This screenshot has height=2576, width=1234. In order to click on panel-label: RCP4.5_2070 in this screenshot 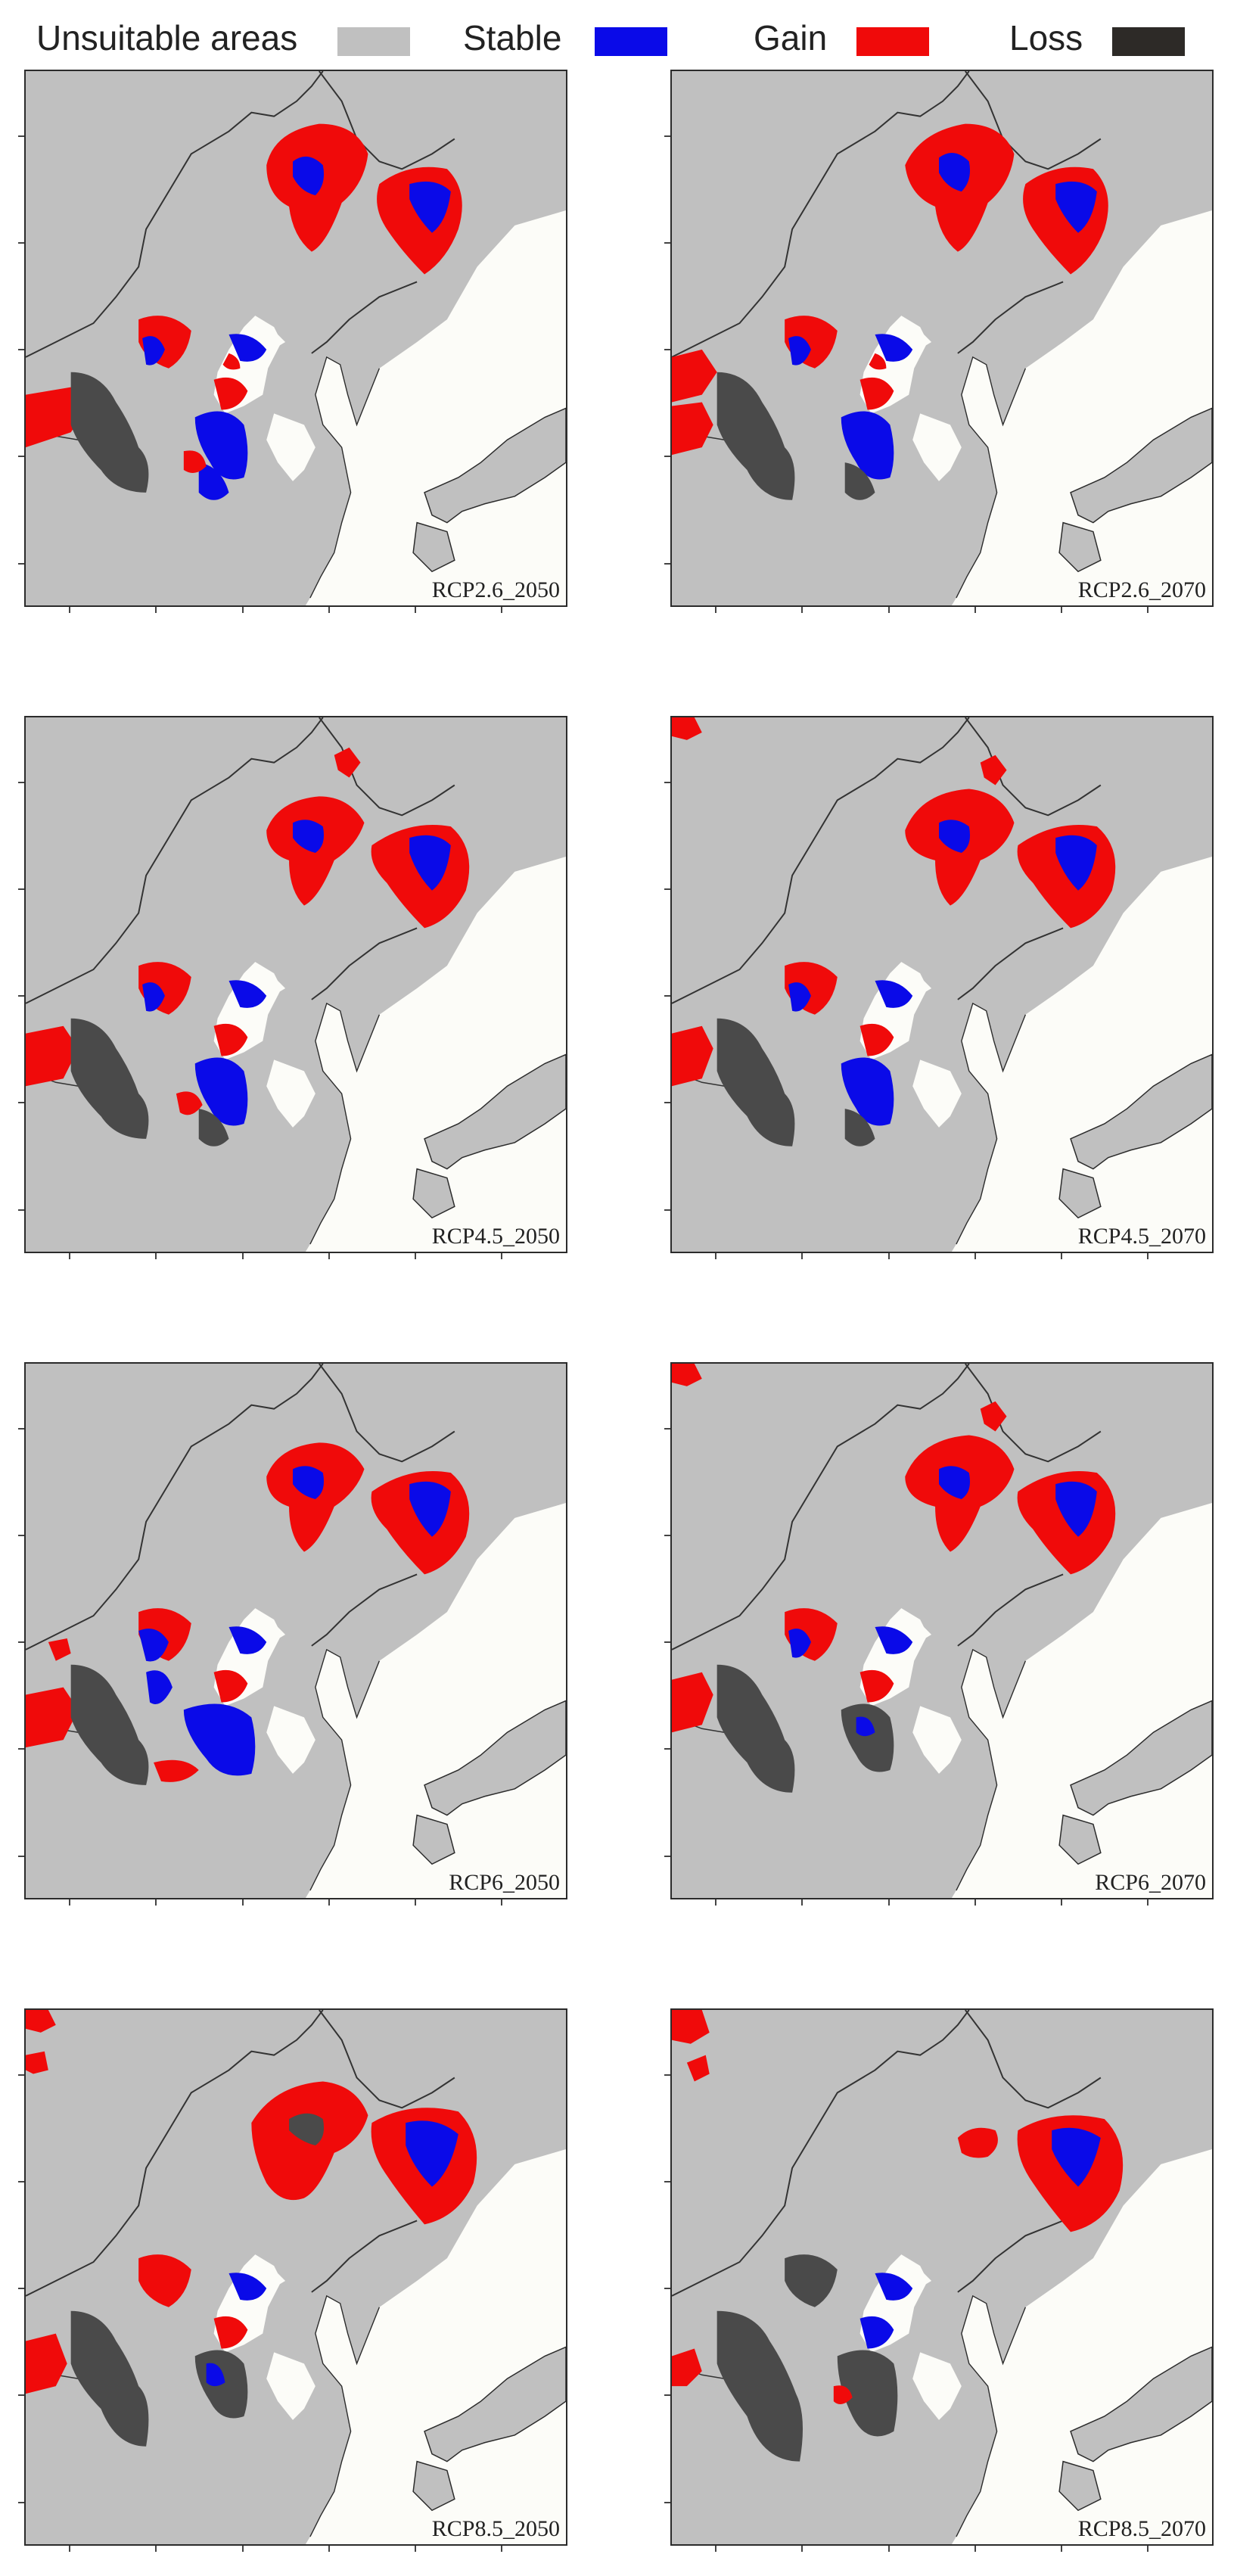, I will do `click(1141, 1236)`.